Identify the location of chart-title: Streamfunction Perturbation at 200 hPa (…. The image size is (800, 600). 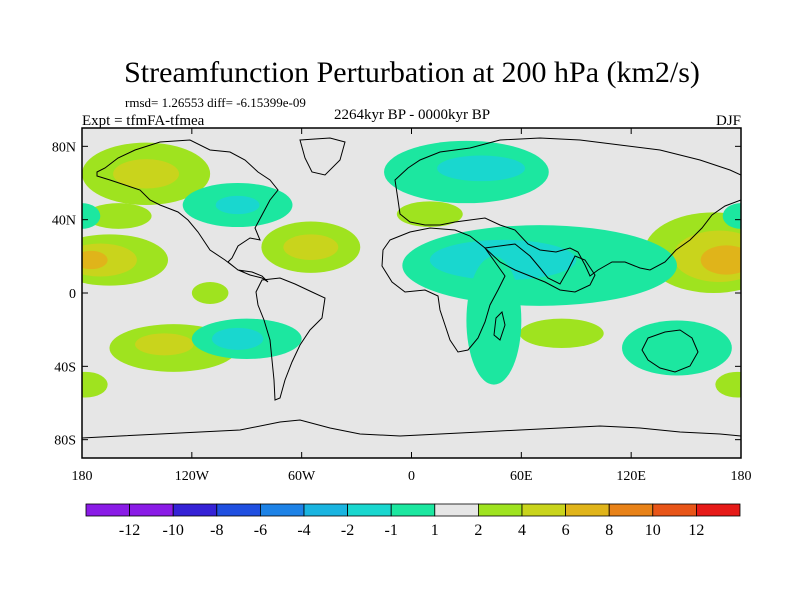
(412, 72).